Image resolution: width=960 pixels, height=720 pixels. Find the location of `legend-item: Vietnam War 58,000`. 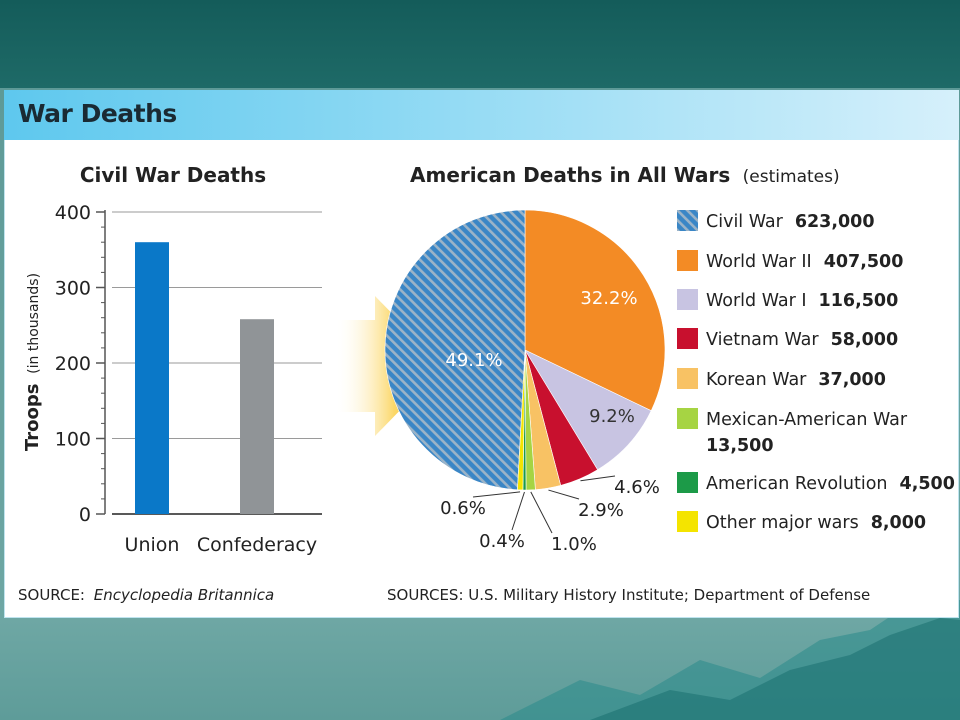

legend-item: Vietnam War 58,000 is located at coordinates (802, 340).